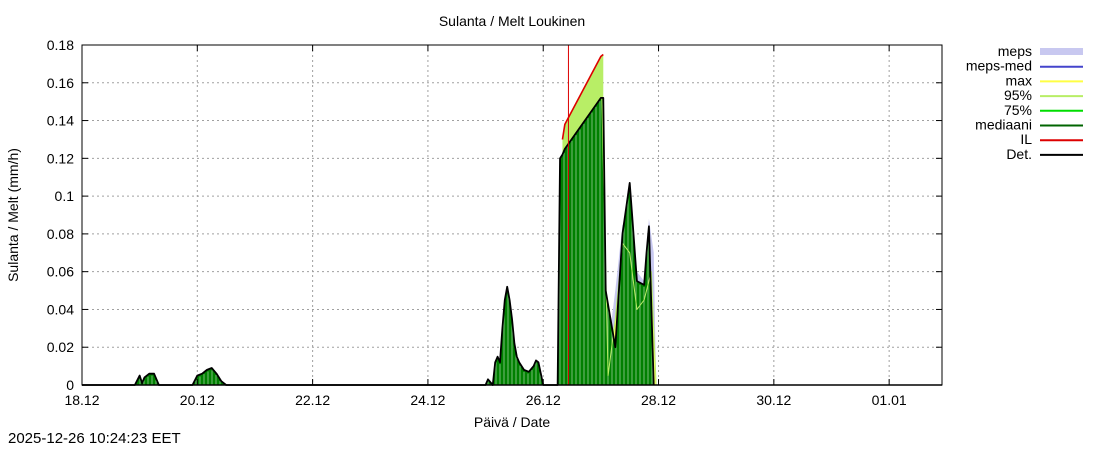 The width and height of the screenshot is (1100, 450). Describe the element at coordinates (1026, 139) in the screenshot. I see `legend-label: IL` at that location.